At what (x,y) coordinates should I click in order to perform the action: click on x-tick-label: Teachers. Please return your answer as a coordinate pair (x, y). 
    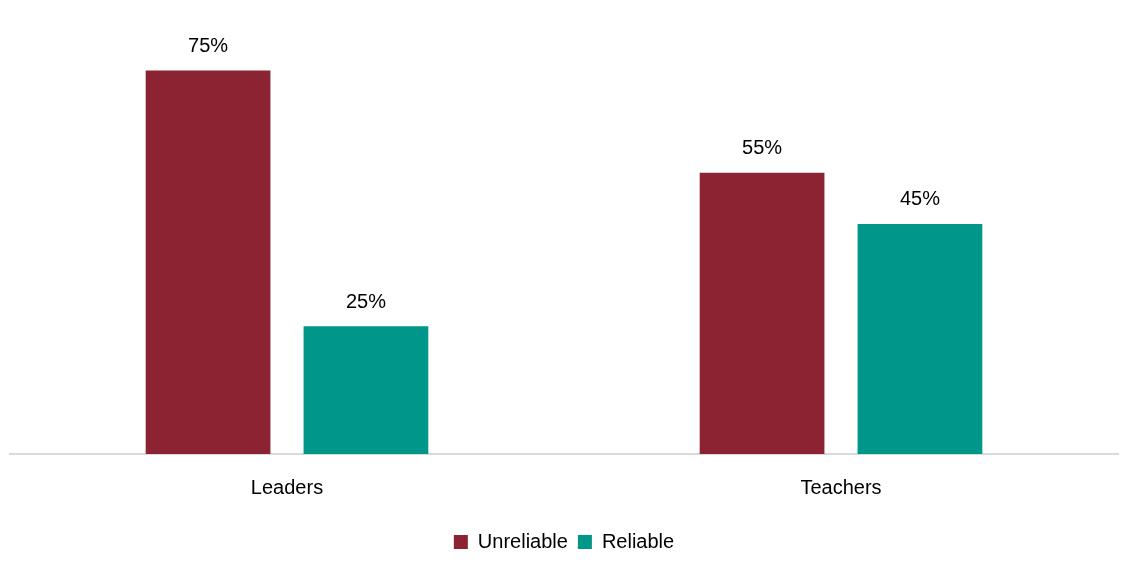
    Looking at the image, I should click on (841, 486).